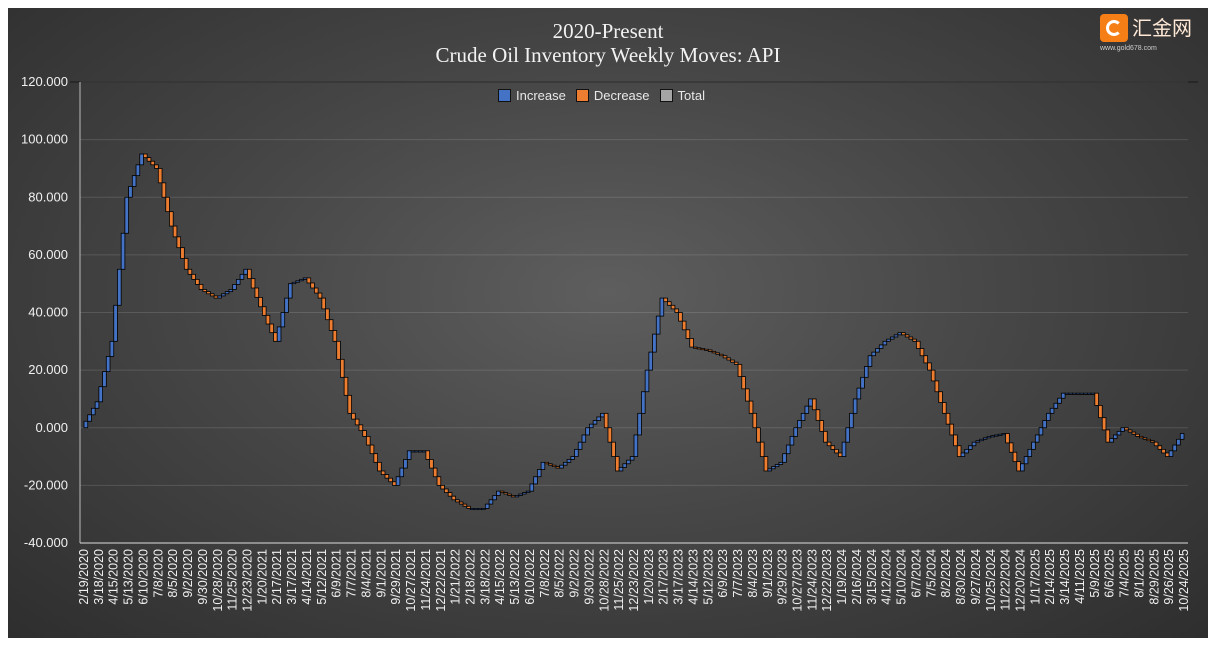 The image size is (1215, 646). What do you see at coordinates (46, 484) in the screenshot?
I see `y-tick-label: -20.000` at bounding box center [46, 484].